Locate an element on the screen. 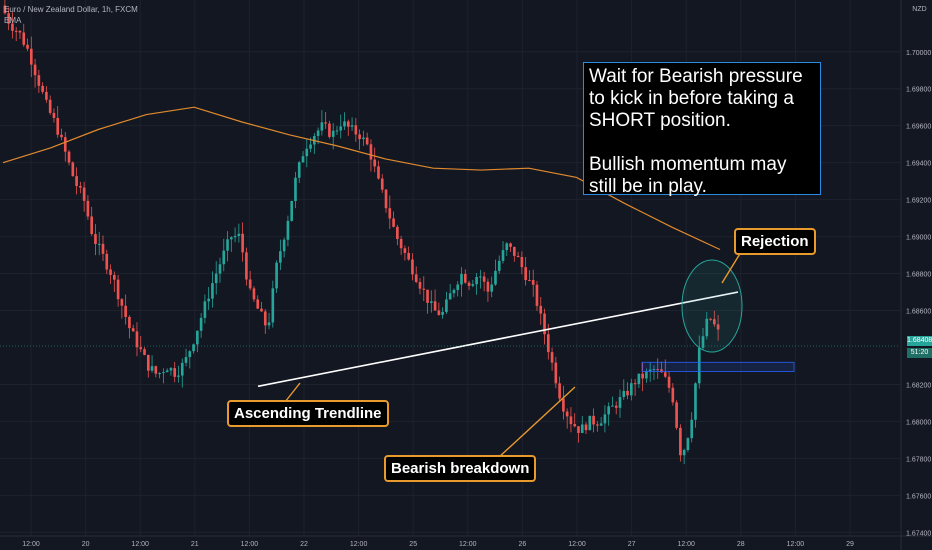  y-tick-label: 1.68000 is located at coordinates (918, 422).